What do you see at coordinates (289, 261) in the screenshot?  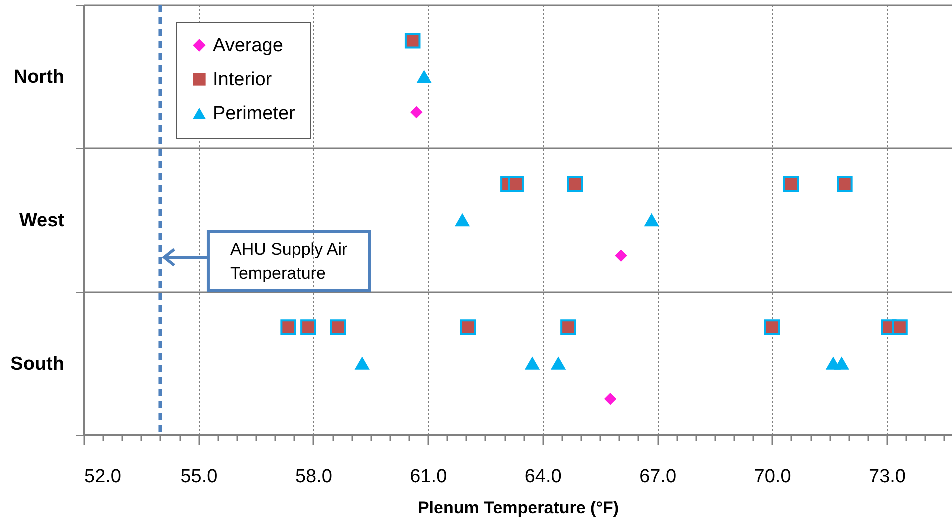 I see `ref-line-label: AHU Supply Air Temperature` at bounding box center [289, 261].